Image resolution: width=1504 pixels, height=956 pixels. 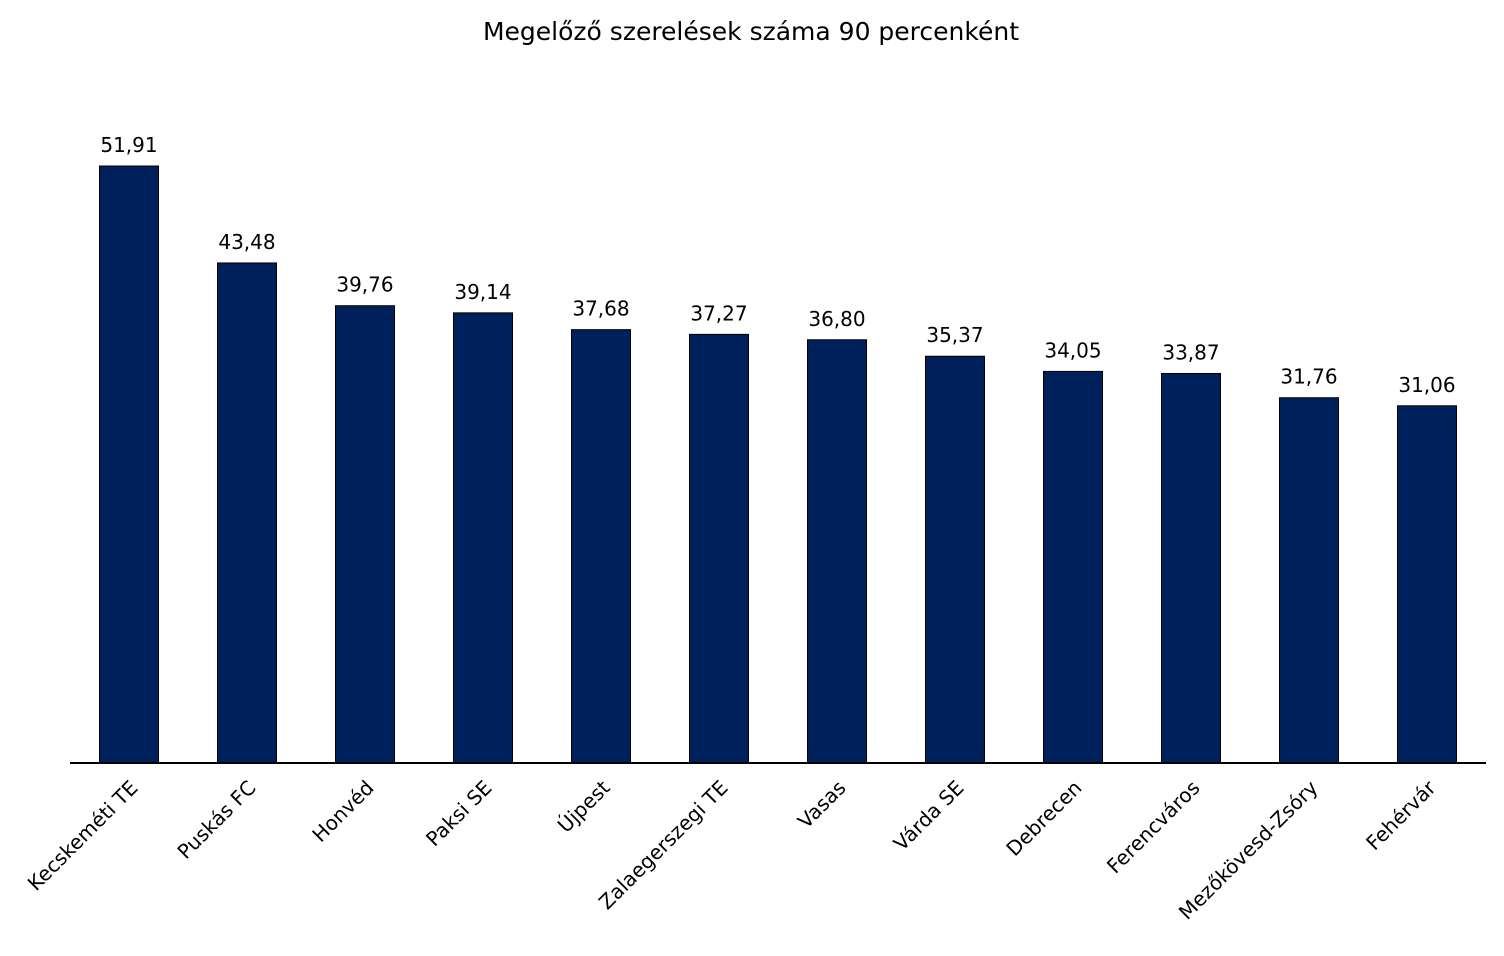 I want to click on bar-value-label: 31,76, so click(x=1308, y=377).